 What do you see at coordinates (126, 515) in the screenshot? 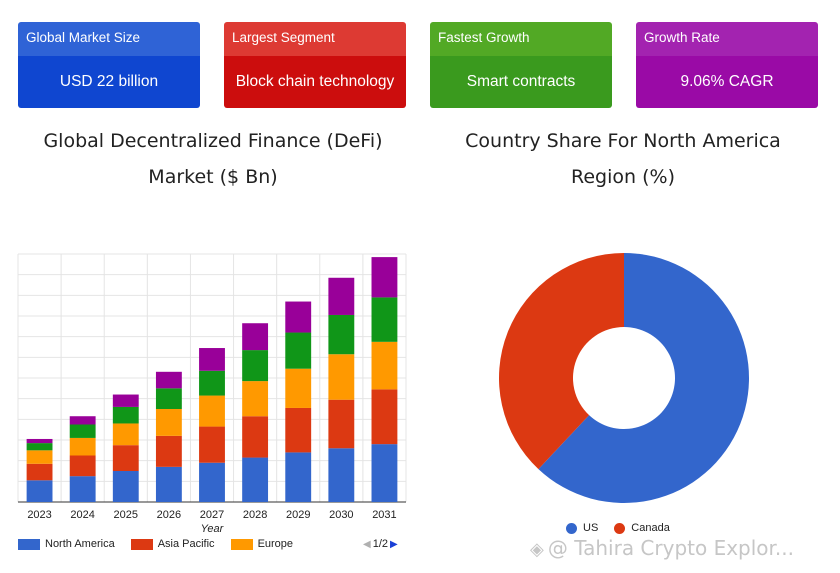
I see `x-tick-label: 2025` at bounding box center [126, 515].